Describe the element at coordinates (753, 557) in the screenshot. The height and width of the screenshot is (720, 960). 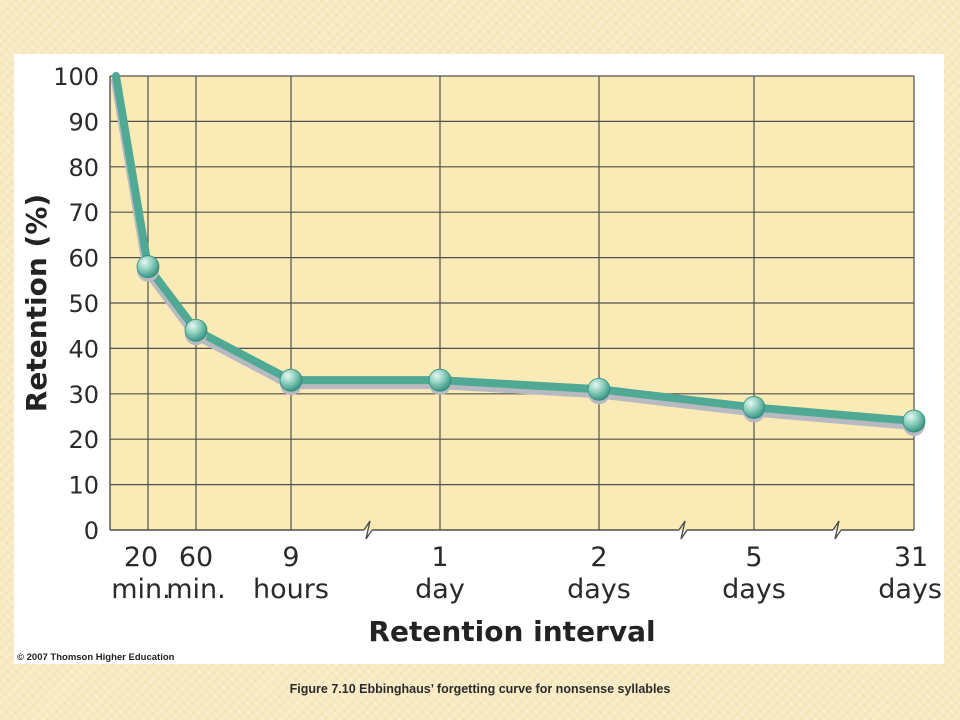
I see `x-tick-label: 5` at that location.